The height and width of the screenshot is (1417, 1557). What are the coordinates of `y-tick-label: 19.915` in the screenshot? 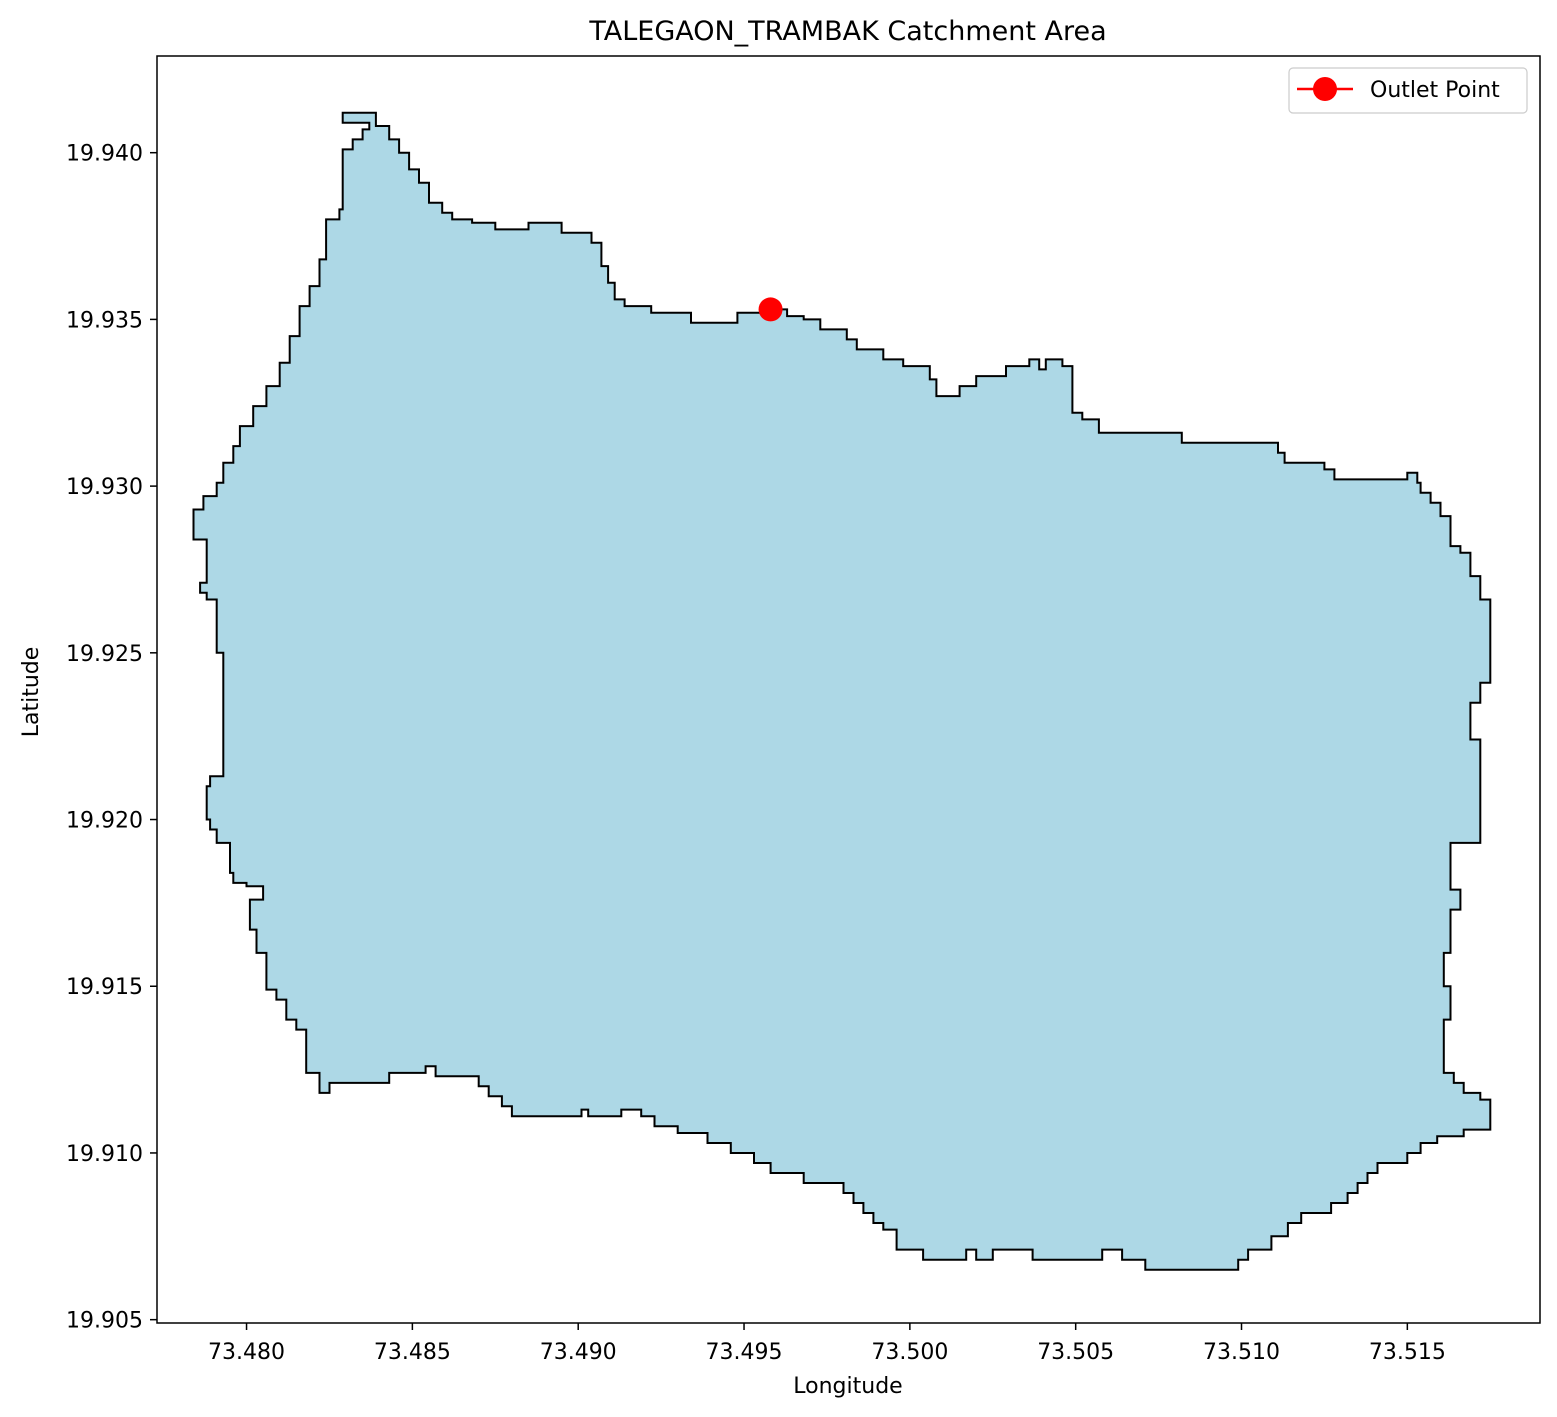 It's located at (104, 987).